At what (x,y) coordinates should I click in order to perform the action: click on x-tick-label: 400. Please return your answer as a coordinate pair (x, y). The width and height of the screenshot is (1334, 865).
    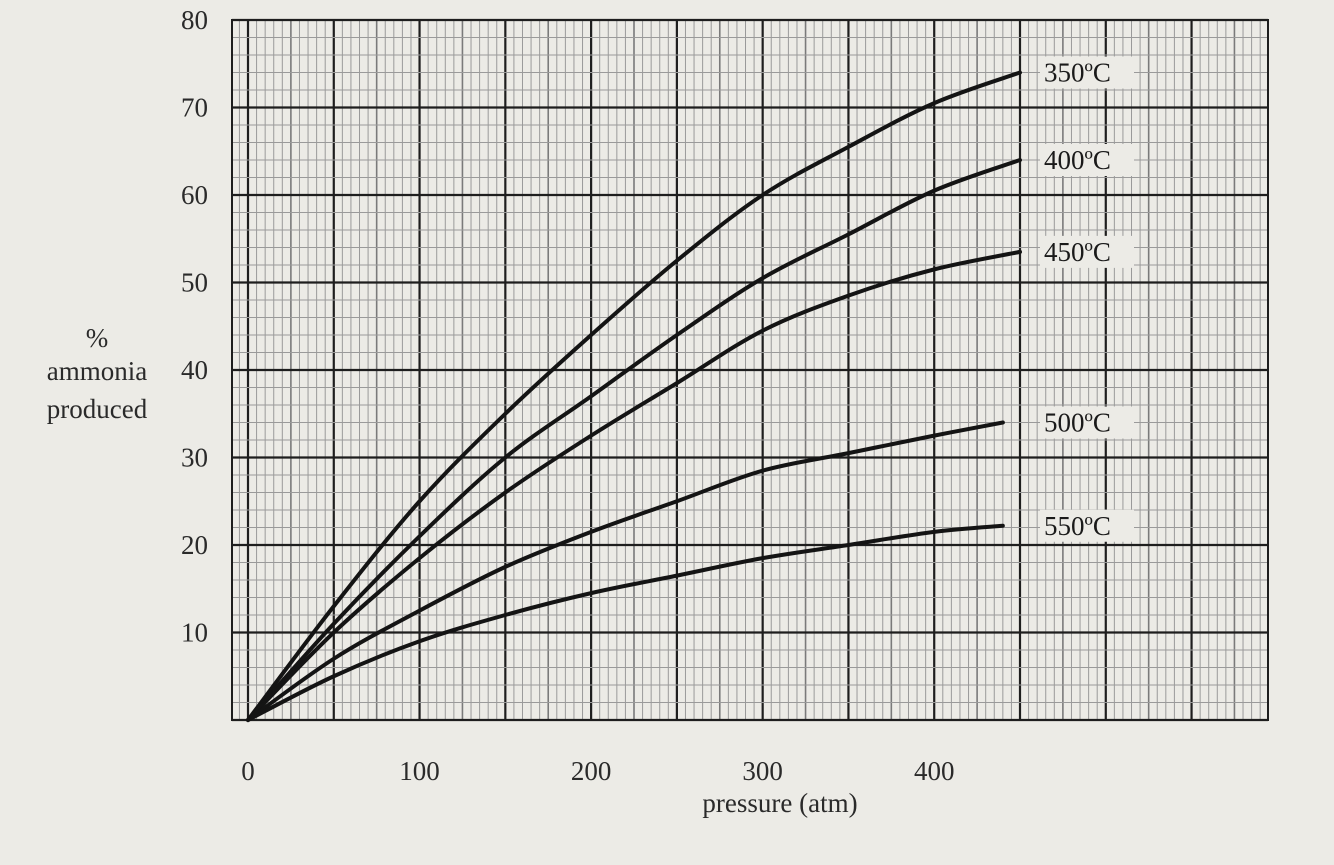
    Looking at the image, I should click on (934, 771).